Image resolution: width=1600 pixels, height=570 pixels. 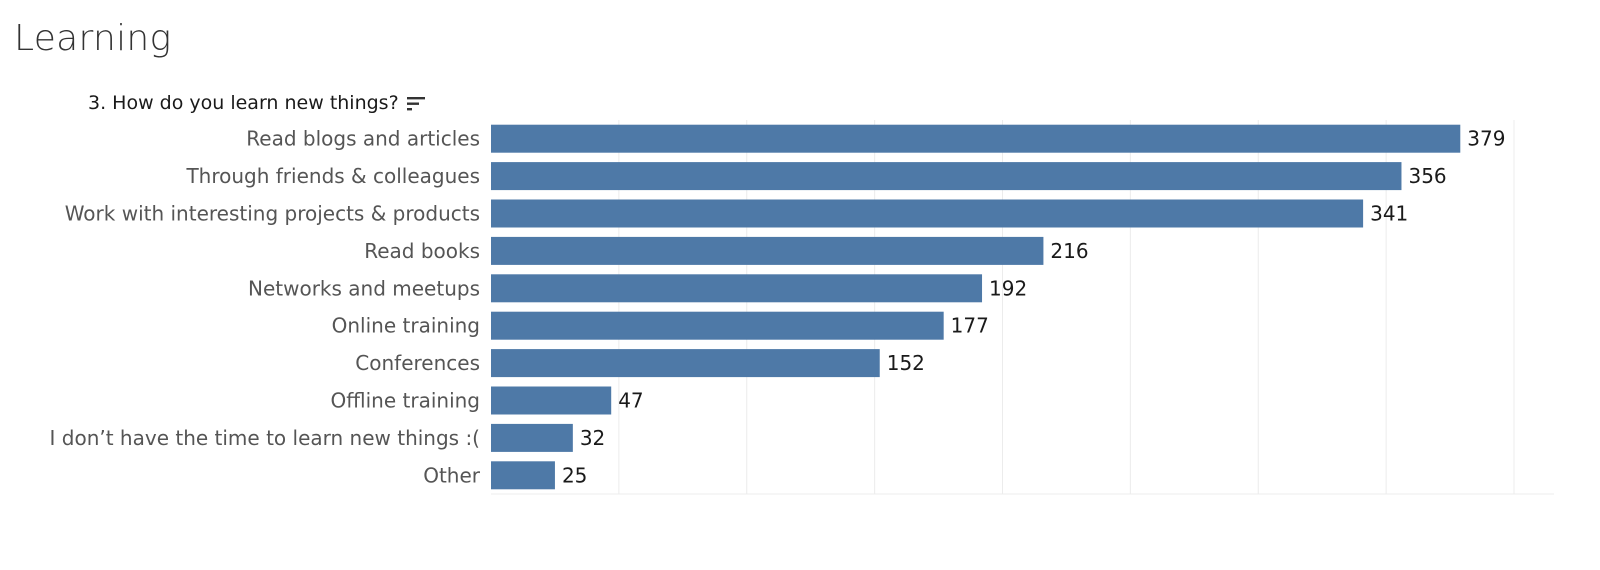 What do you see at coordinates (1069, 251) in the screenshot?
I see `value-label: 216` at bounding box center [1069, 251].